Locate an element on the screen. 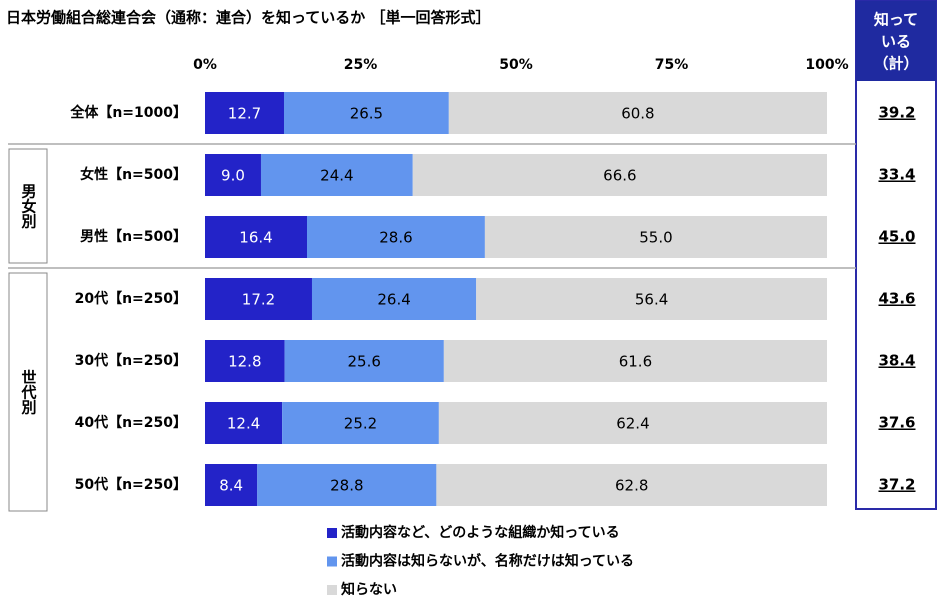  total-value: 33.4 is located at coordinates (896, 175).